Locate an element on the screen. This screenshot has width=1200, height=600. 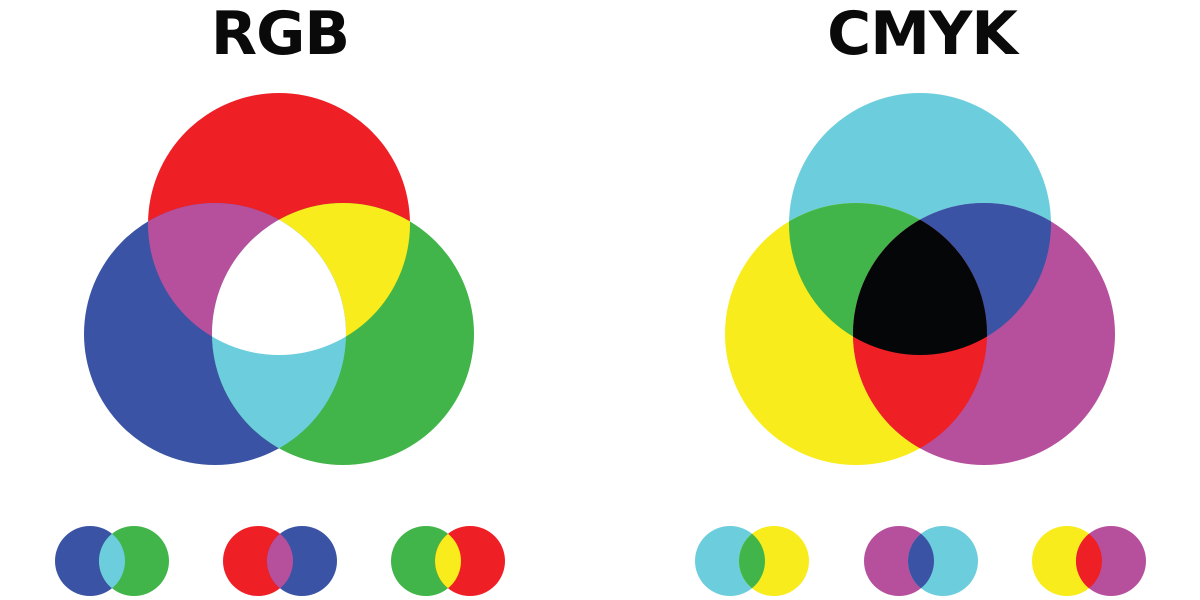
cmyk-pair-3-mix is located at coordinates (1089, 561).